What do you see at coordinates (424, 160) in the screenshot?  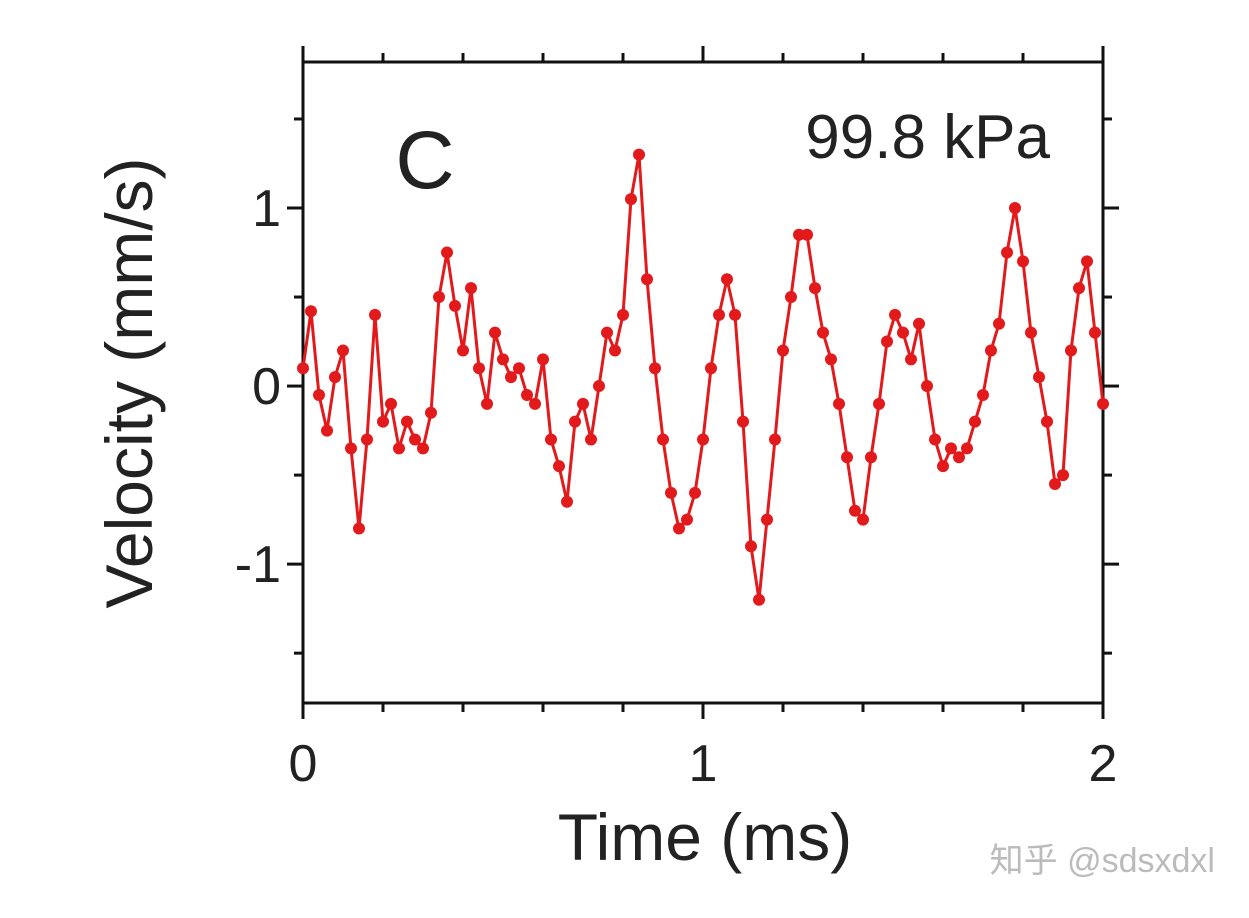 I see `panel-label: C` at bounding box center [424, 160].